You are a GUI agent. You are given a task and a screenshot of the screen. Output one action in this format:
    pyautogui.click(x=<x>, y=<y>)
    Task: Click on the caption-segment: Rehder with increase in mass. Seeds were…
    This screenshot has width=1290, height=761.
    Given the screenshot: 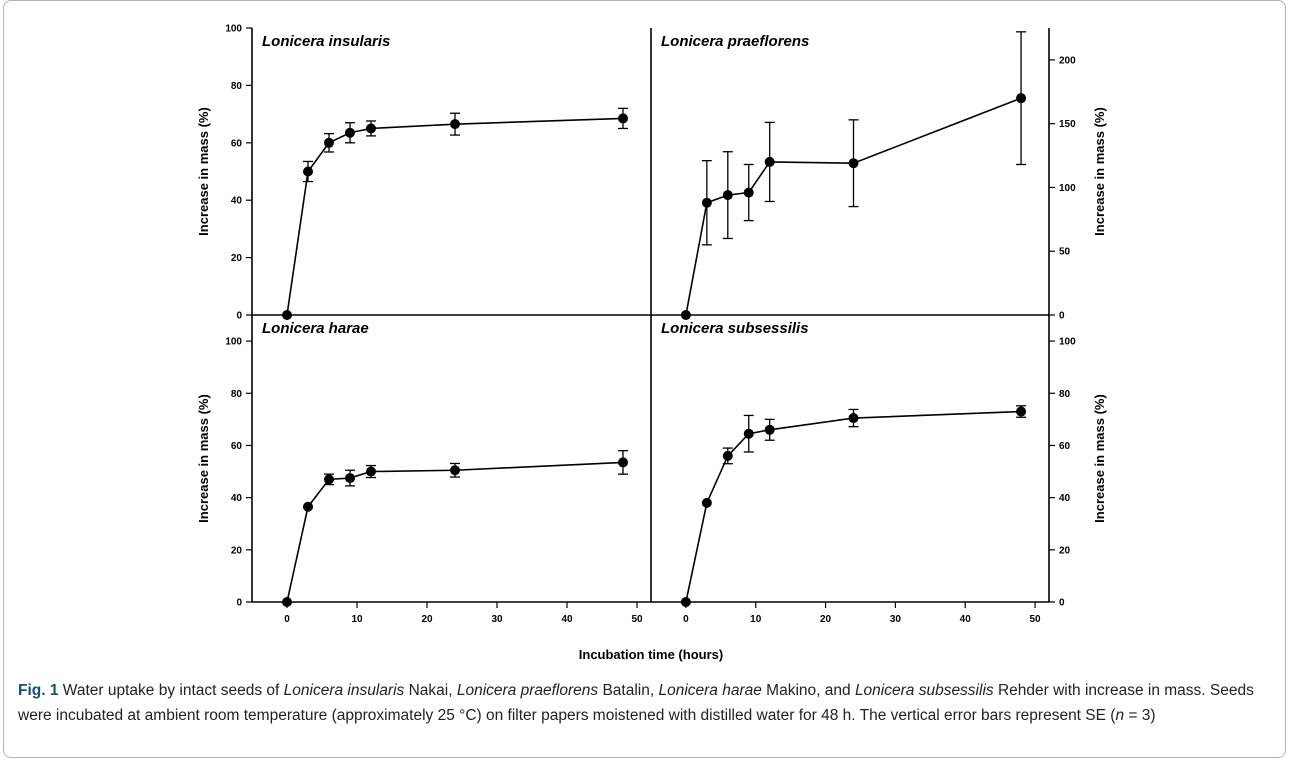 What is the action you would take?
    pyautogui.click(x=636, y=703)
    